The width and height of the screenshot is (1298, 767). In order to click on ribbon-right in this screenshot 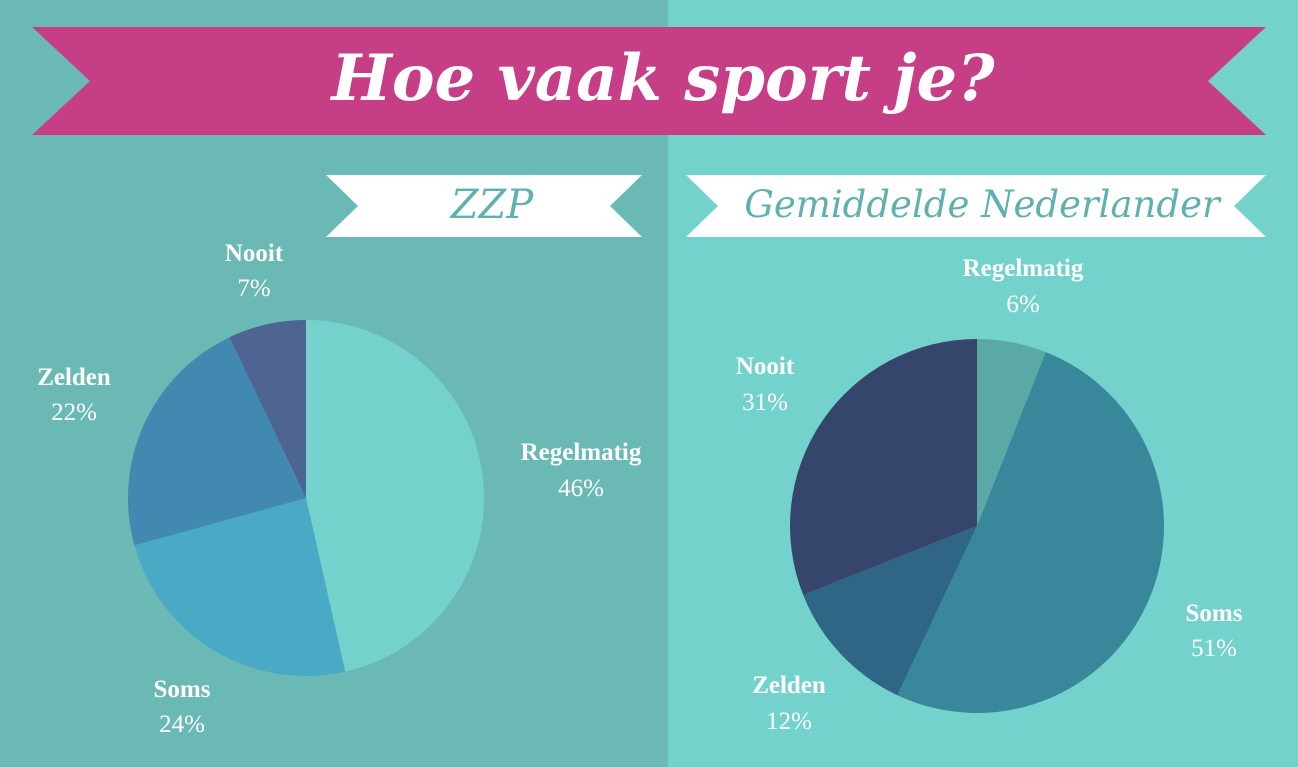, I will do `click(976, 206)`.